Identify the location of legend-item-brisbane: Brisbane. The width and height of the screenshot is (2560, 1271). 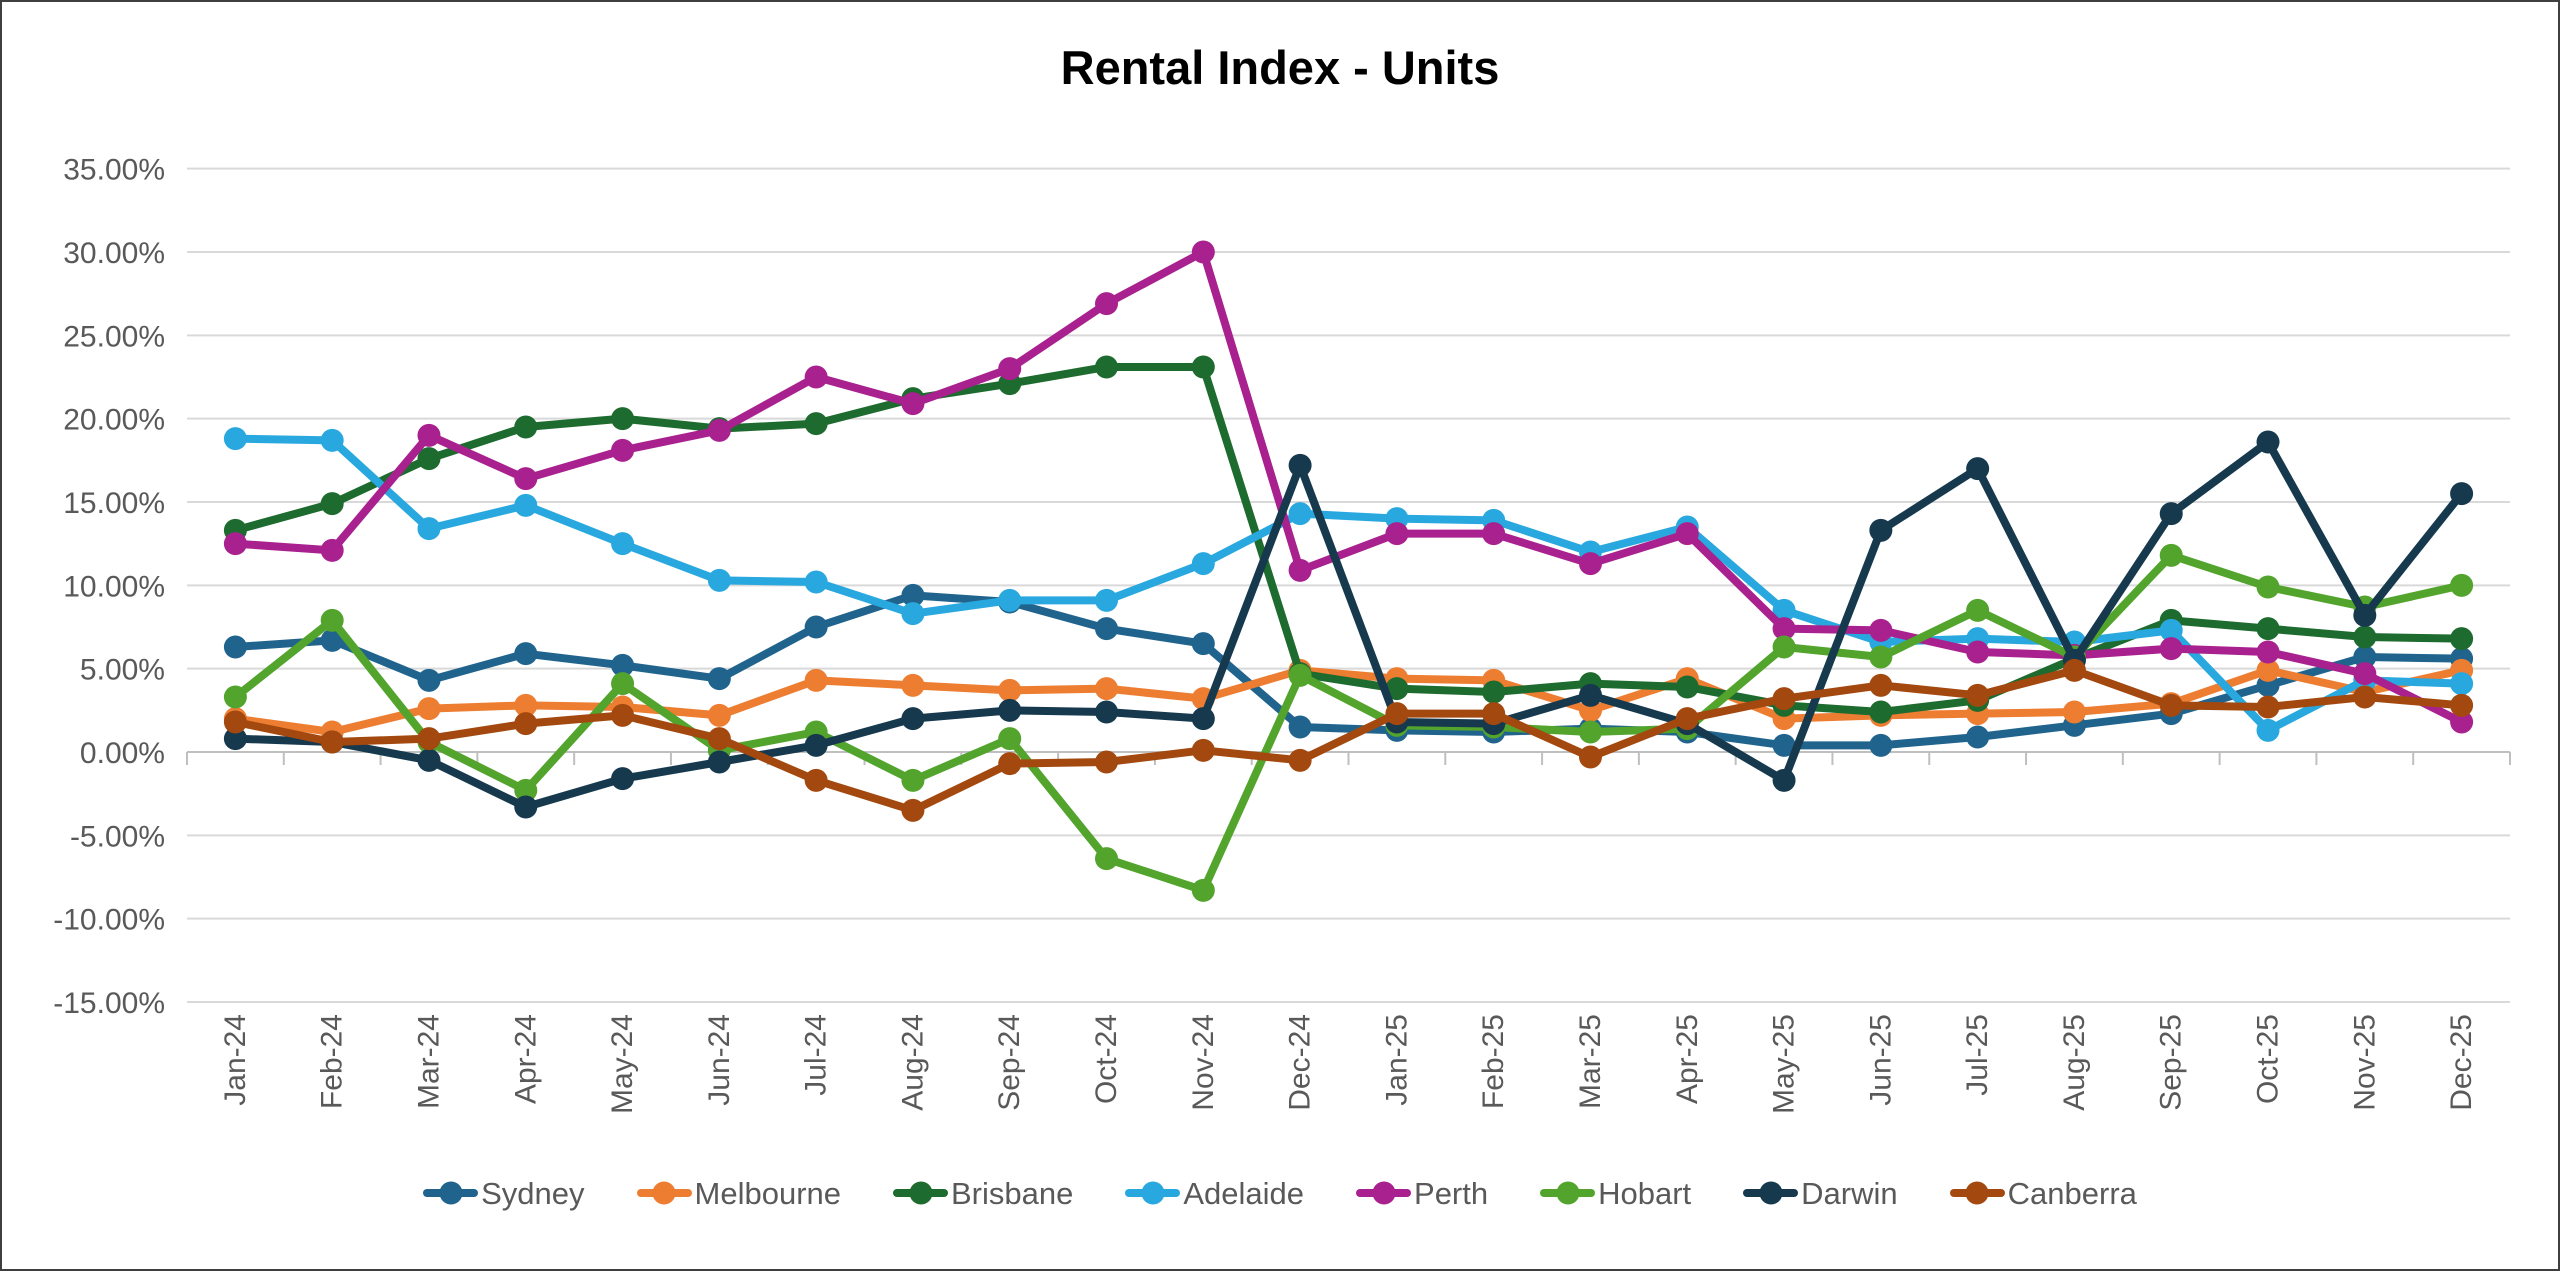
(983, 1193).